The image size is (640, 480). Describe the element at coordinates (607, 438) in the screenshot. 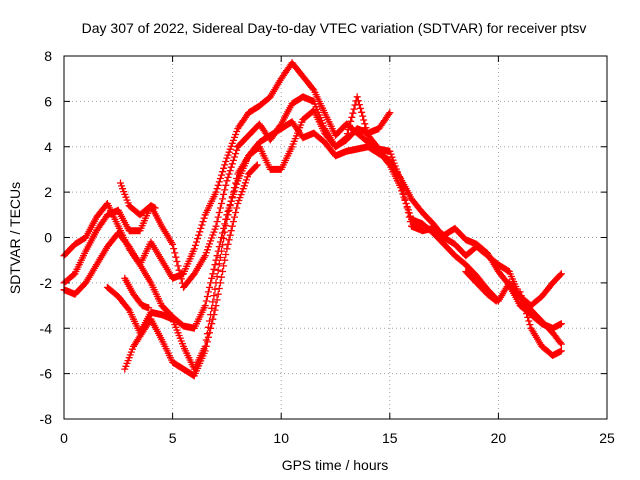

I see `x-tick-label: 25` at that location.